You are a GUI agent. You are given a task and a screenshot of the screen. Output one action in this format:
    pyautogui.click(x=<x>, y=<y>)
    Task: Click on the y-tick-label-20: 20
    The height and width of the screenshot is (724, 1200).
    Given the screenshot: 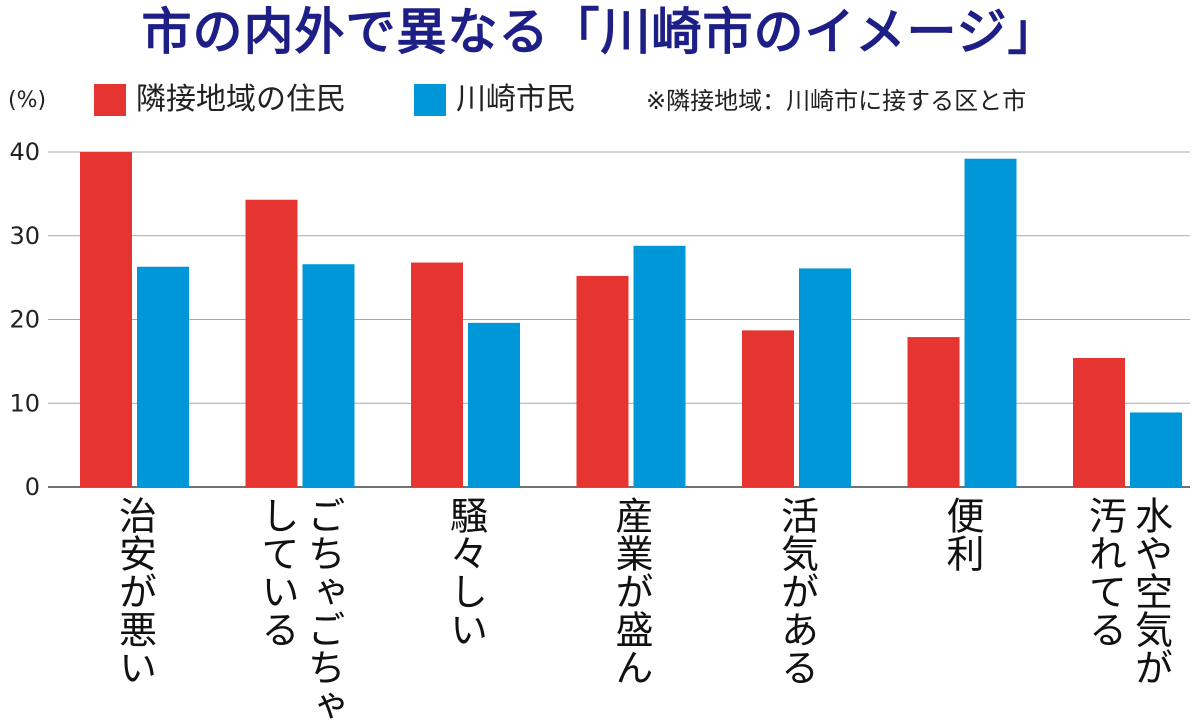 What is the action you would take?
    pyautogui.click(x=24, y=320)
    